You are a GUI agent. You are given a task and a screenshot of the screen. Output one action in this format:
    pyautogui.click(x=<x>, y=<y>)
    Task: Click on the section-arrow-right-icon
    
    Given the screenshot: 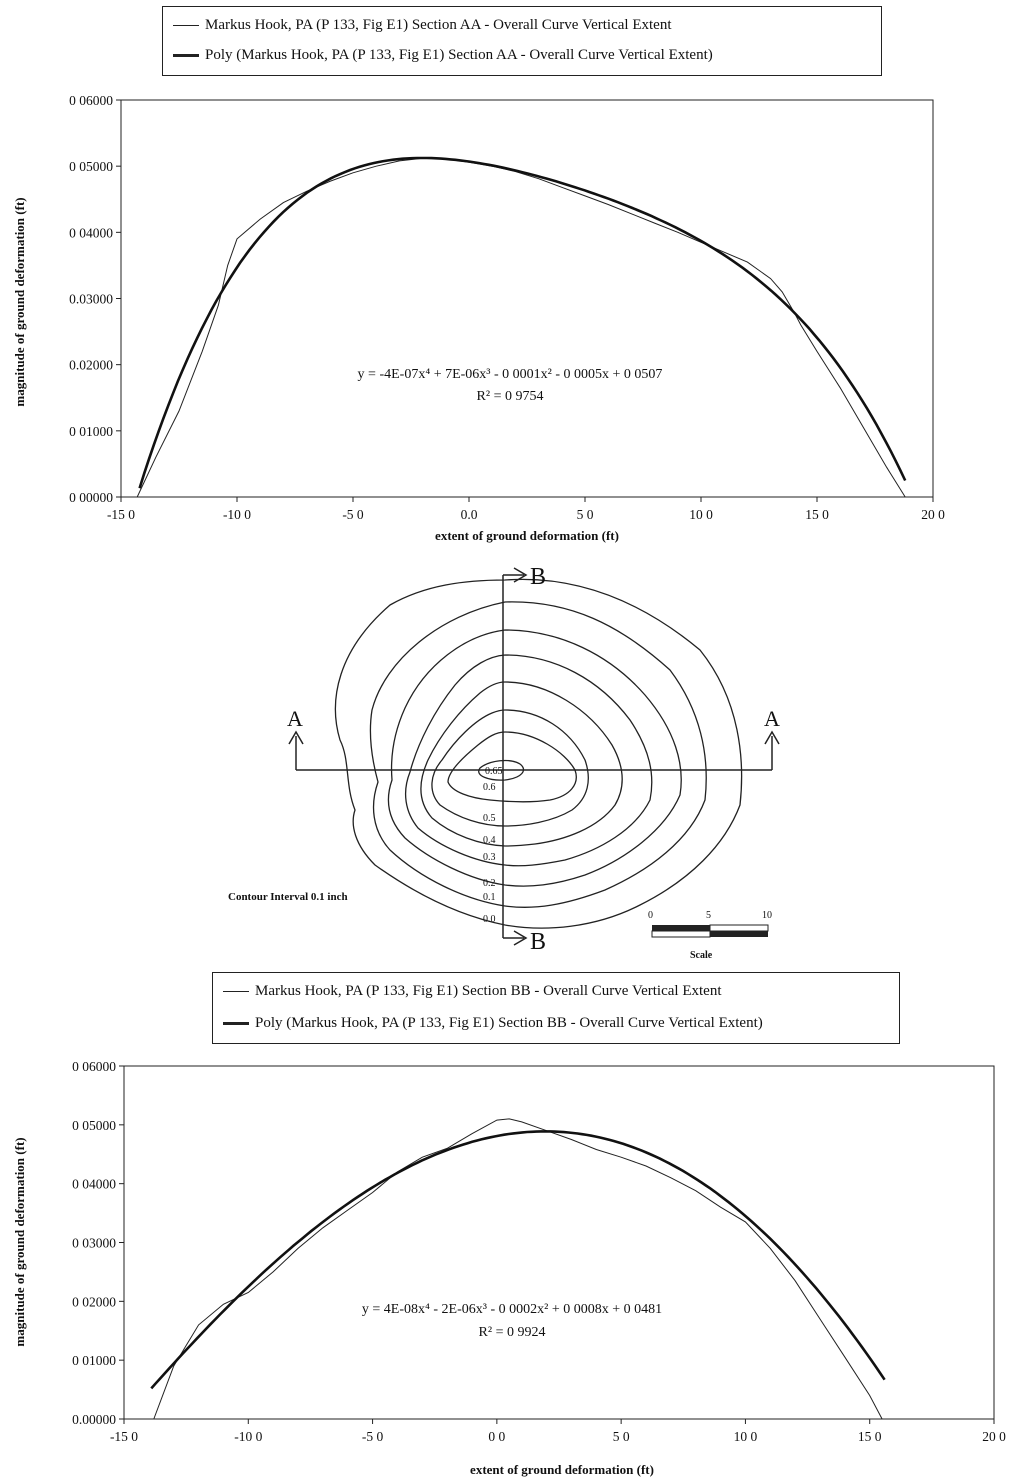 What is the action you would take?
    pyautogui.click(x=772, y=737)
    